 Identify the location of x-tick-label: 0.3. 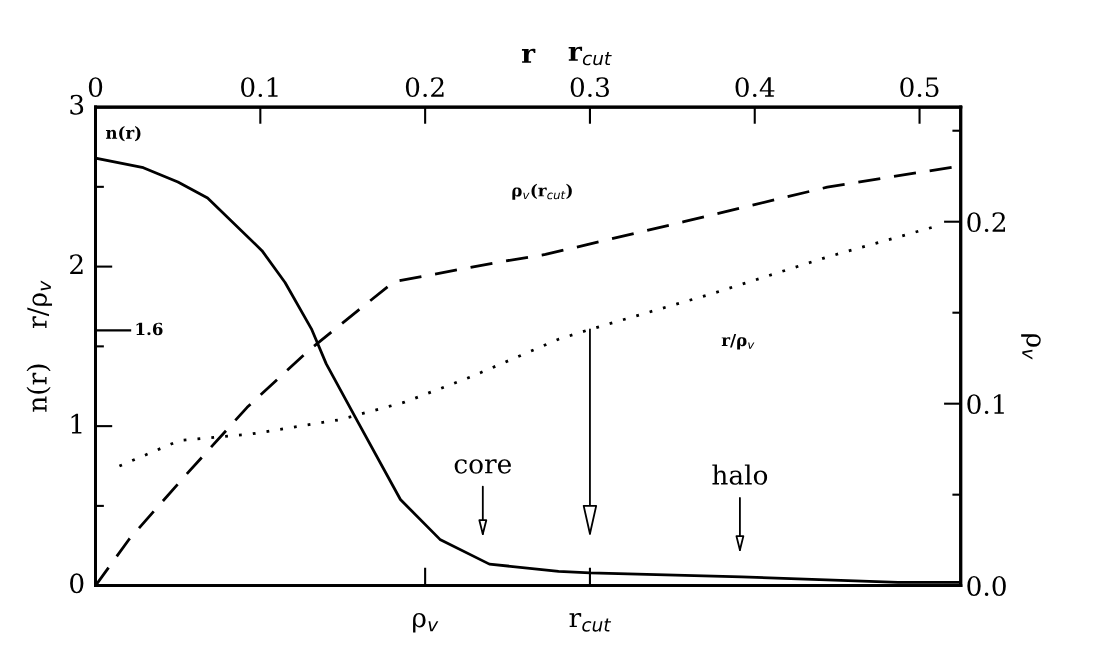
(589, 87).